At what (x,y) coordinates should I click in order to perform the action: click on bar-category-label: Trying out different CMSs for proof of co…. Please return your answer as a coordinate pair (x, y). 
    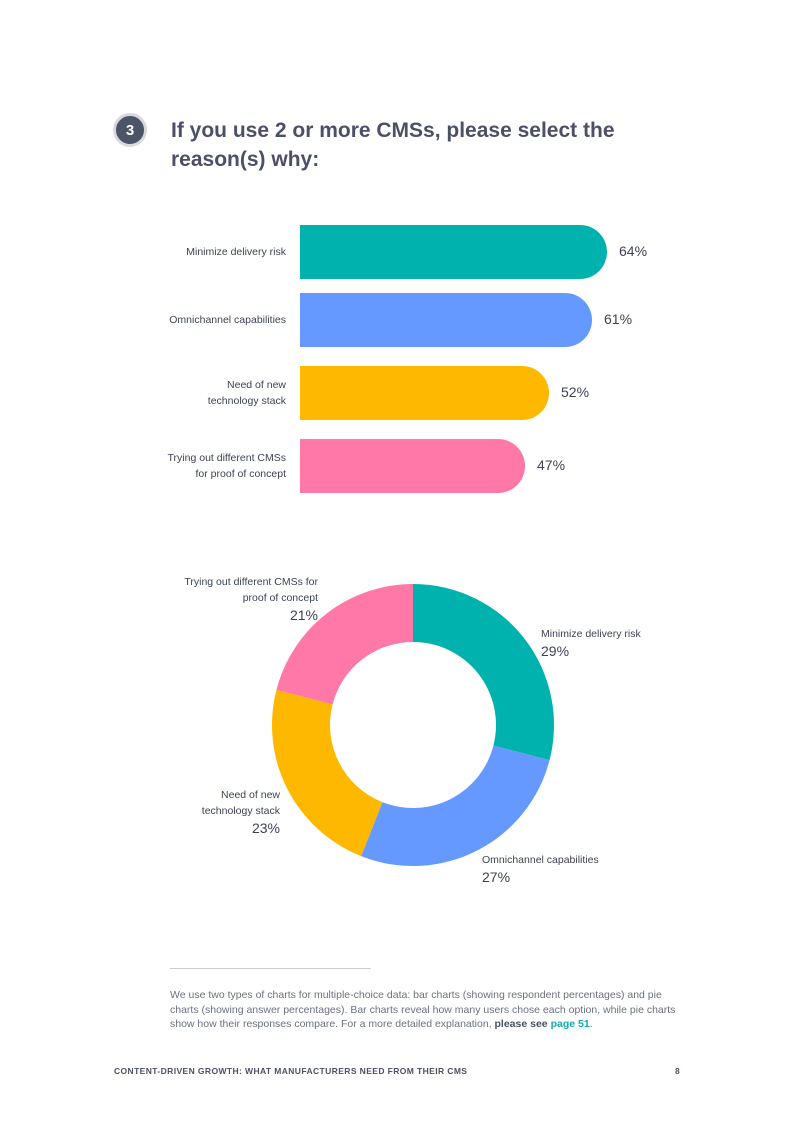
    Looking at the image, I should click on (211, 466).